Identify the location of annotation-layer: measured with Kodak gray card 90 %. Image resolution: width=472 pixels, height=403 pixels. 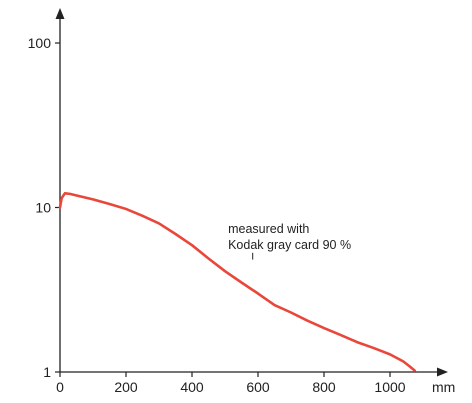
(289, 241).